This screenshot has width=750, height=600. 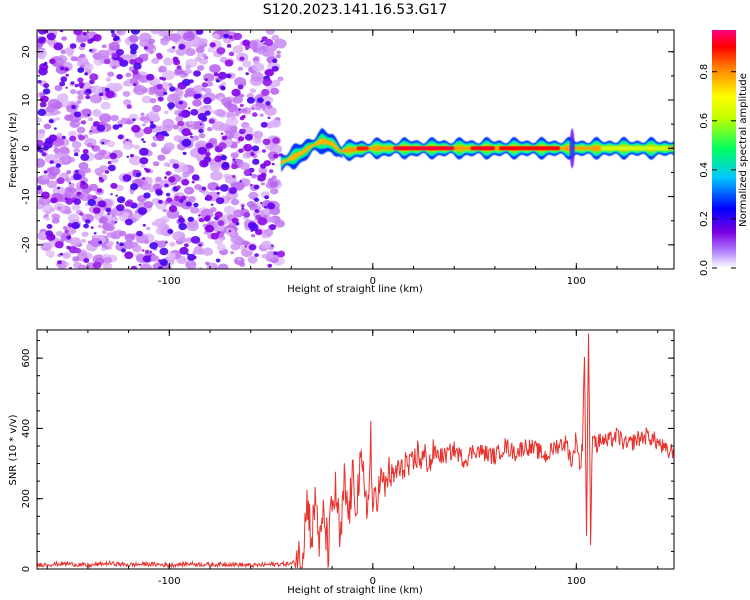 I want to click on y-tick-label: -20, so click(x=26, y=245).